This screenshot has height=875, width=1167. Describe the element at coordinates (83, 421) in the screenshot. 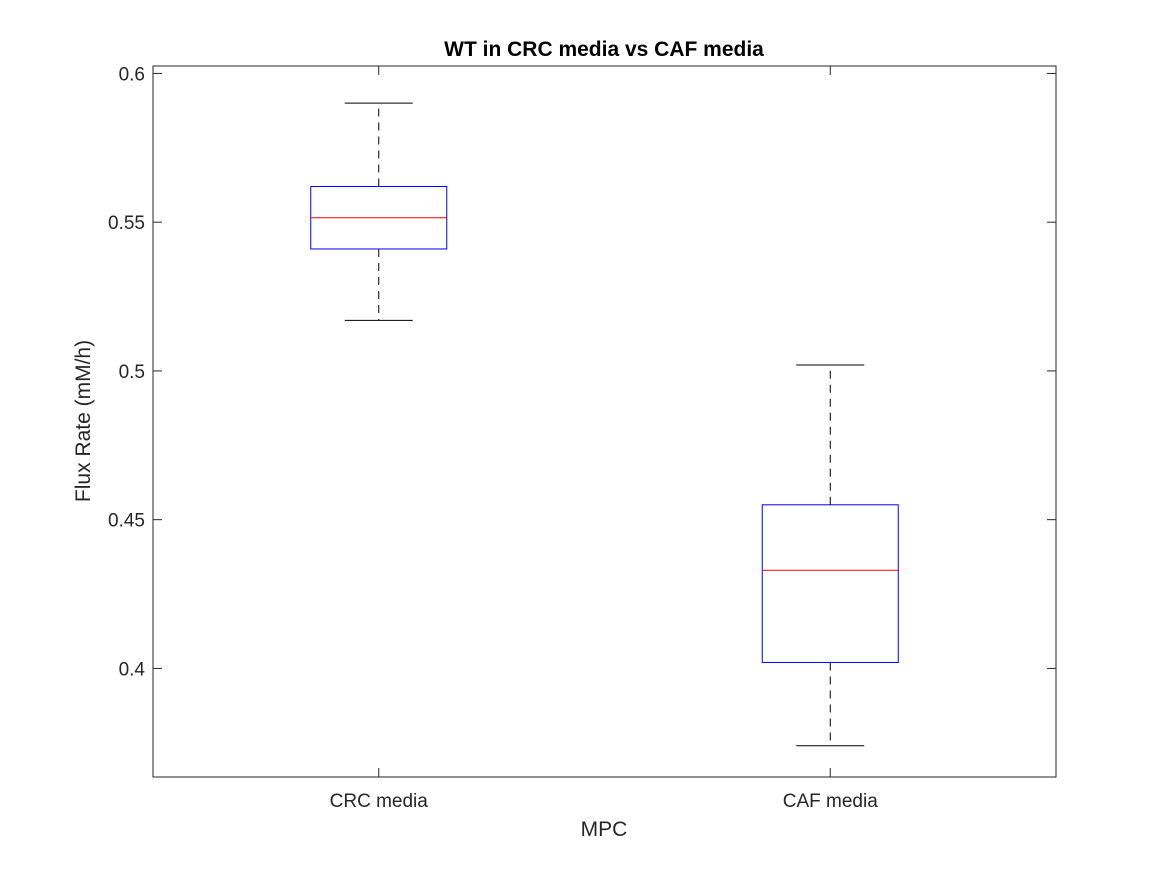

I see `y-axis-label: Flux Rate (mM/h)` at that location.